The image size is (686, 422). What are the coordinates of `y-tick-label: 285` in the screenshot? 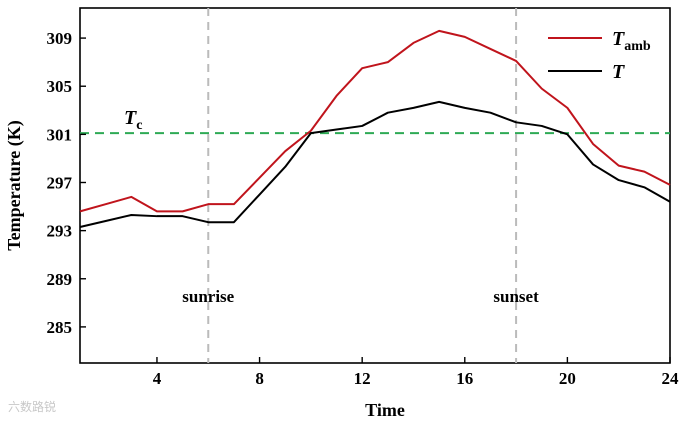 It's located at (60, 327).